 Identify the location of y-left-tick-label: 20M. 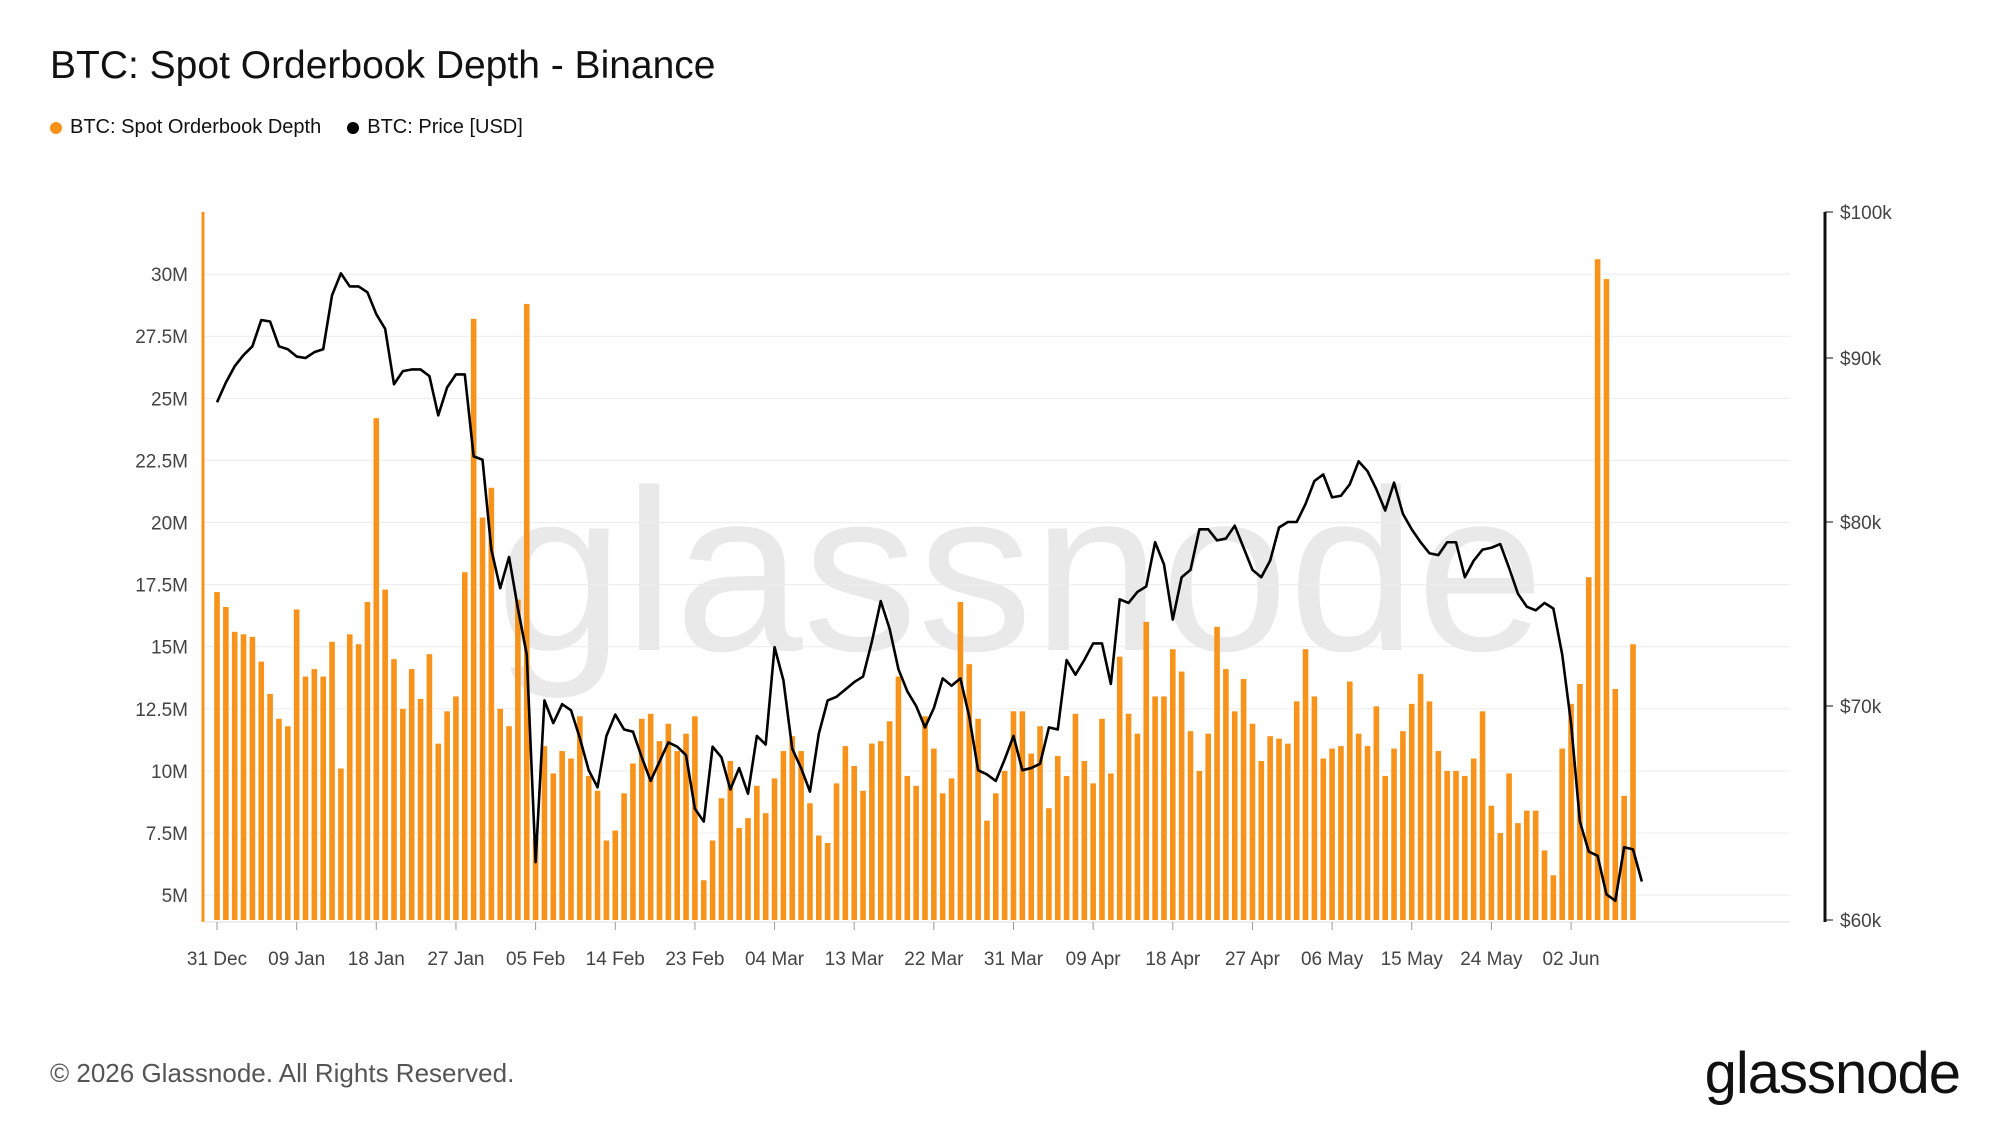
(169, 524).